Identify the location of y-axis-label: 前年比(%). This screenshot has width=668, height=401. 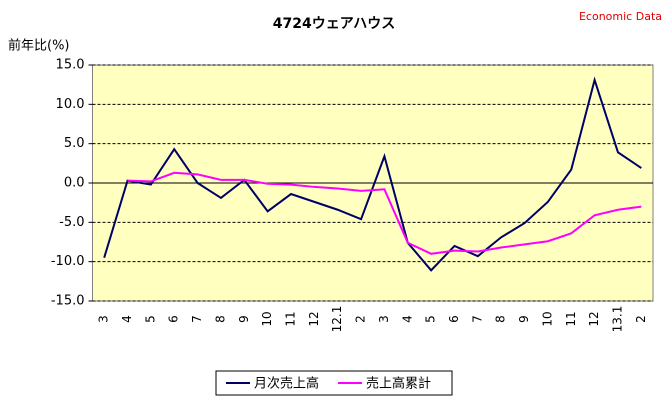
(39, 46).